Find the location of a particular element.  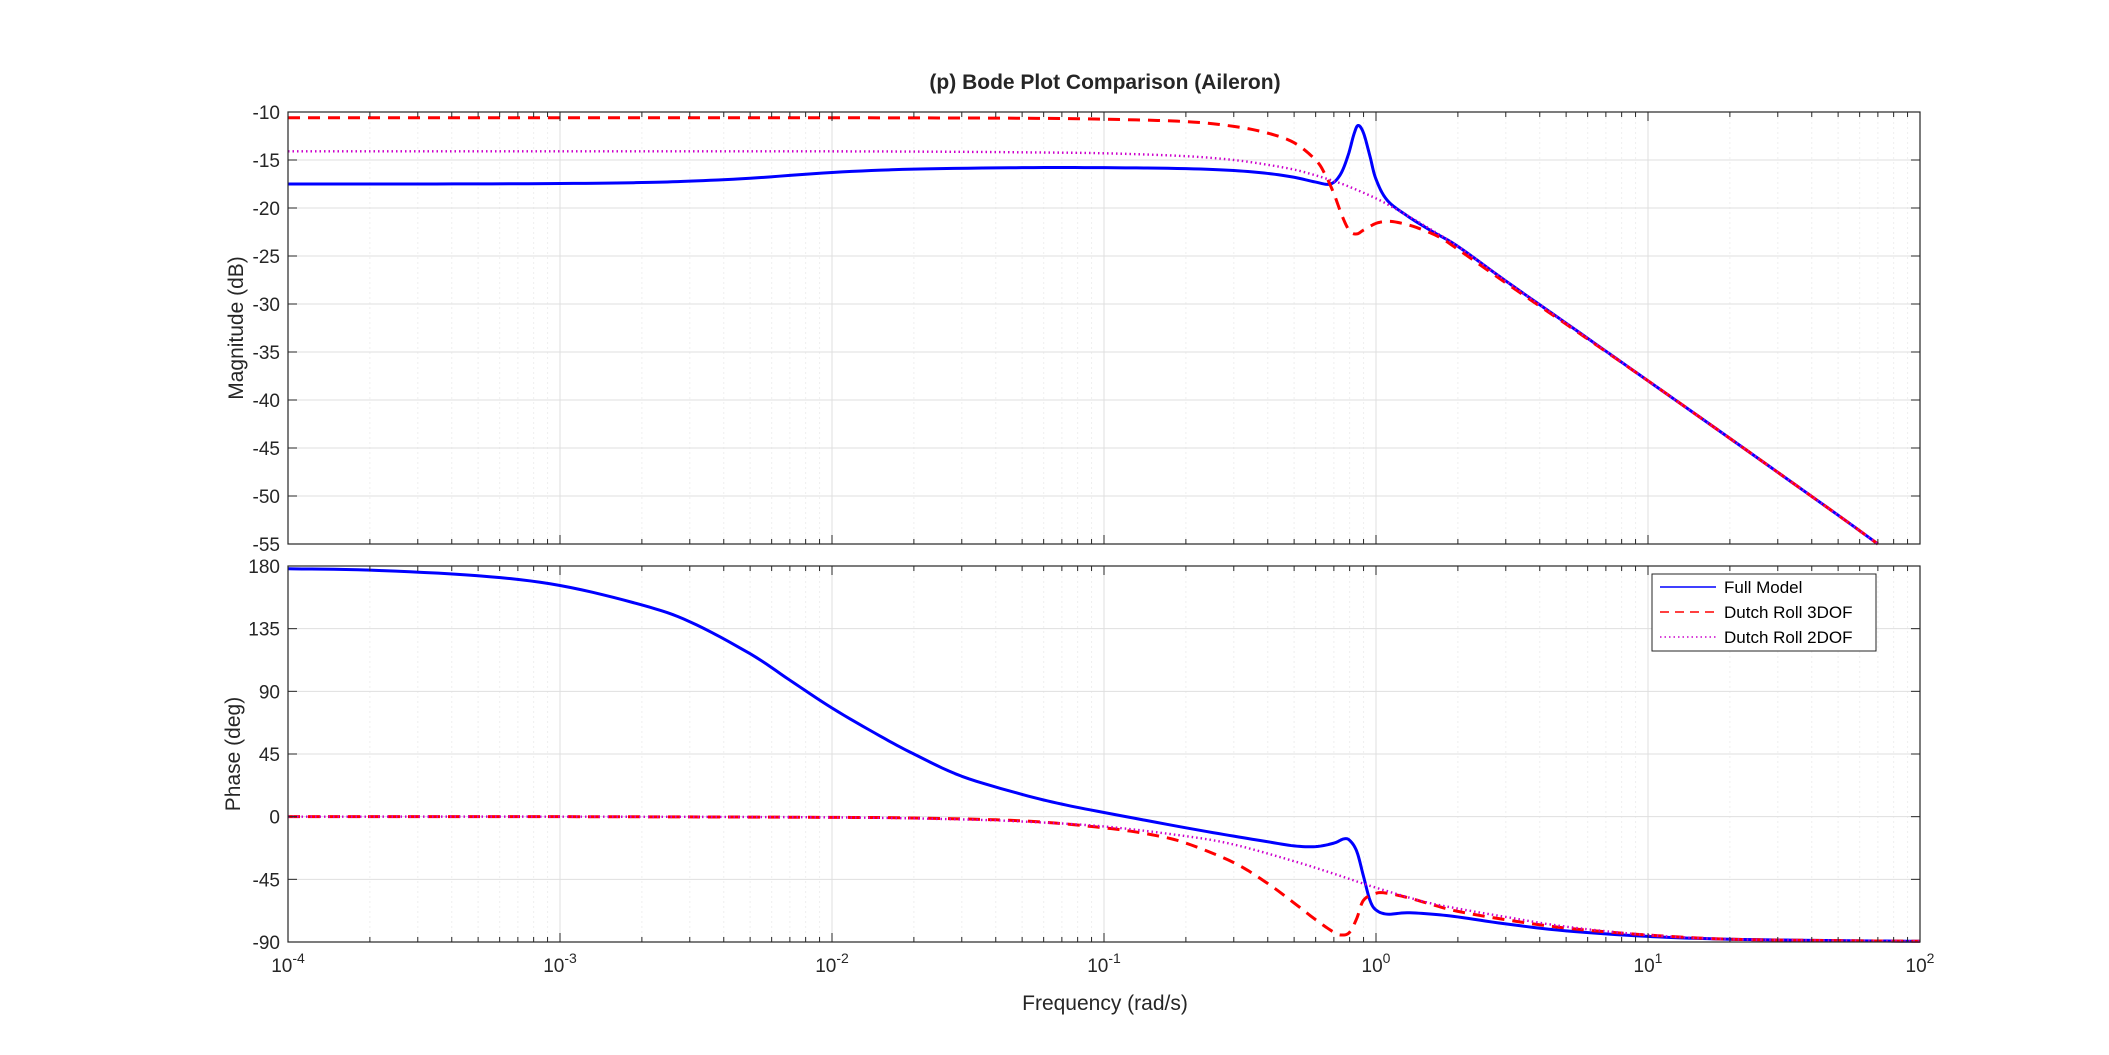

x-tick-label: 10⁰ is located at coordinates (1376, 963).